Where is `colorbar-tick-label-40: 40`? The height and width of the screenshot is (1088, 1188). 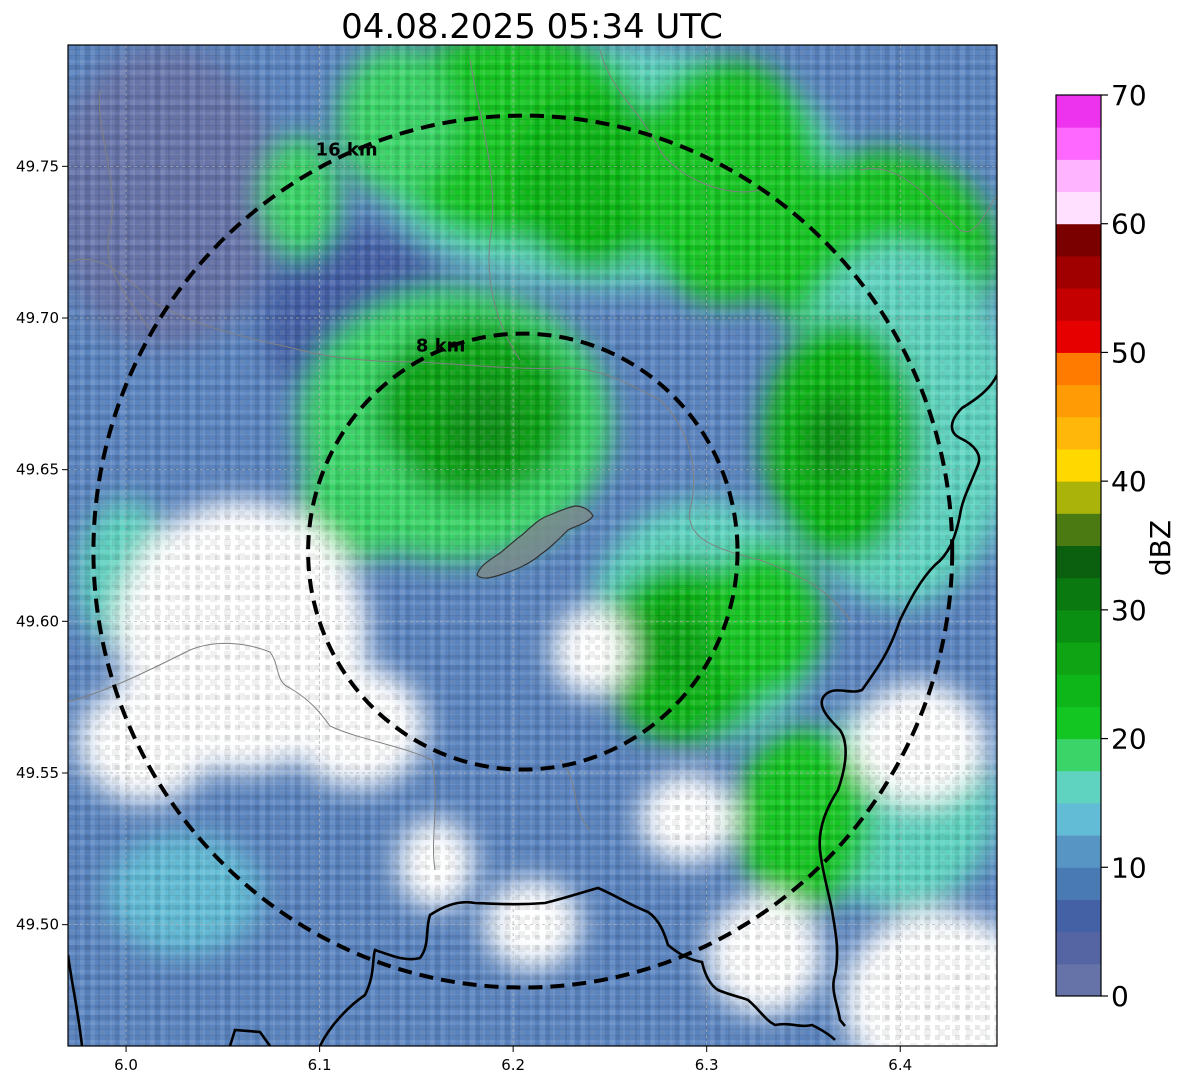 colorbar-tick-label-40: 40 is located at coordinates (1129, 481).